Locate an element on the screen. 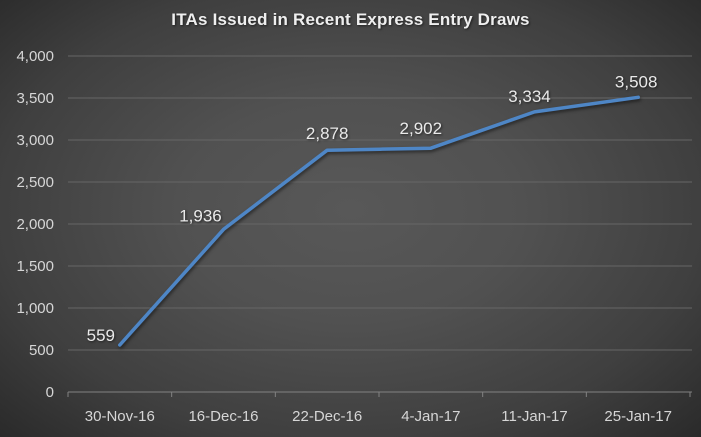 The height and width of the screenshot is (437, 701). x-axis-category-label: 16-Dec-16 is located at coordinates (223, 416).